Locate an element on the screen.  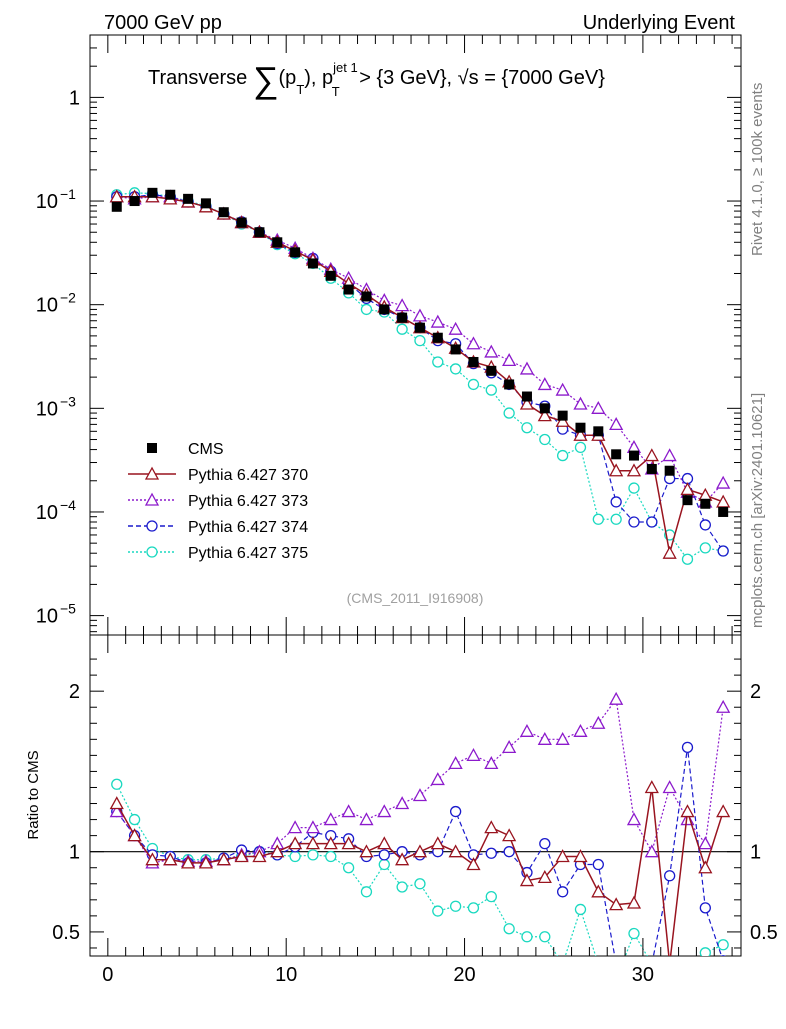
header-process-label: Underlying Event is located at coordinates (659, 23).